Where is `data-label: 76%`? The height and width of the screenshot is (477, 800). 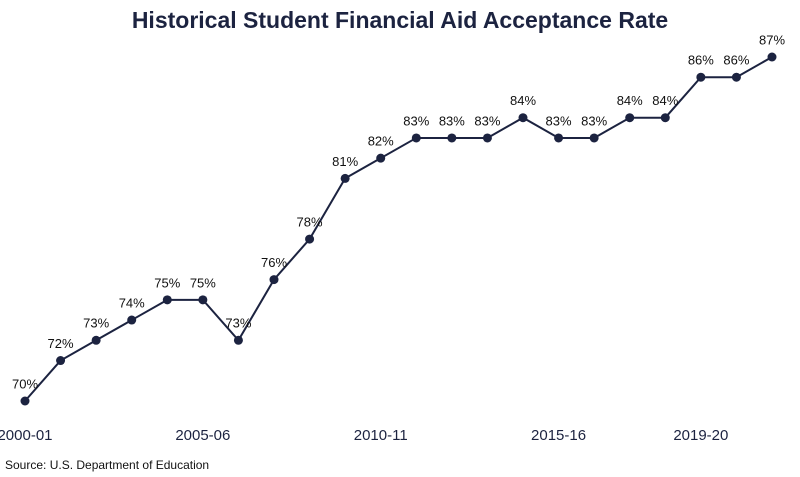 data-label: 76% is located at coordinates (274, 262).